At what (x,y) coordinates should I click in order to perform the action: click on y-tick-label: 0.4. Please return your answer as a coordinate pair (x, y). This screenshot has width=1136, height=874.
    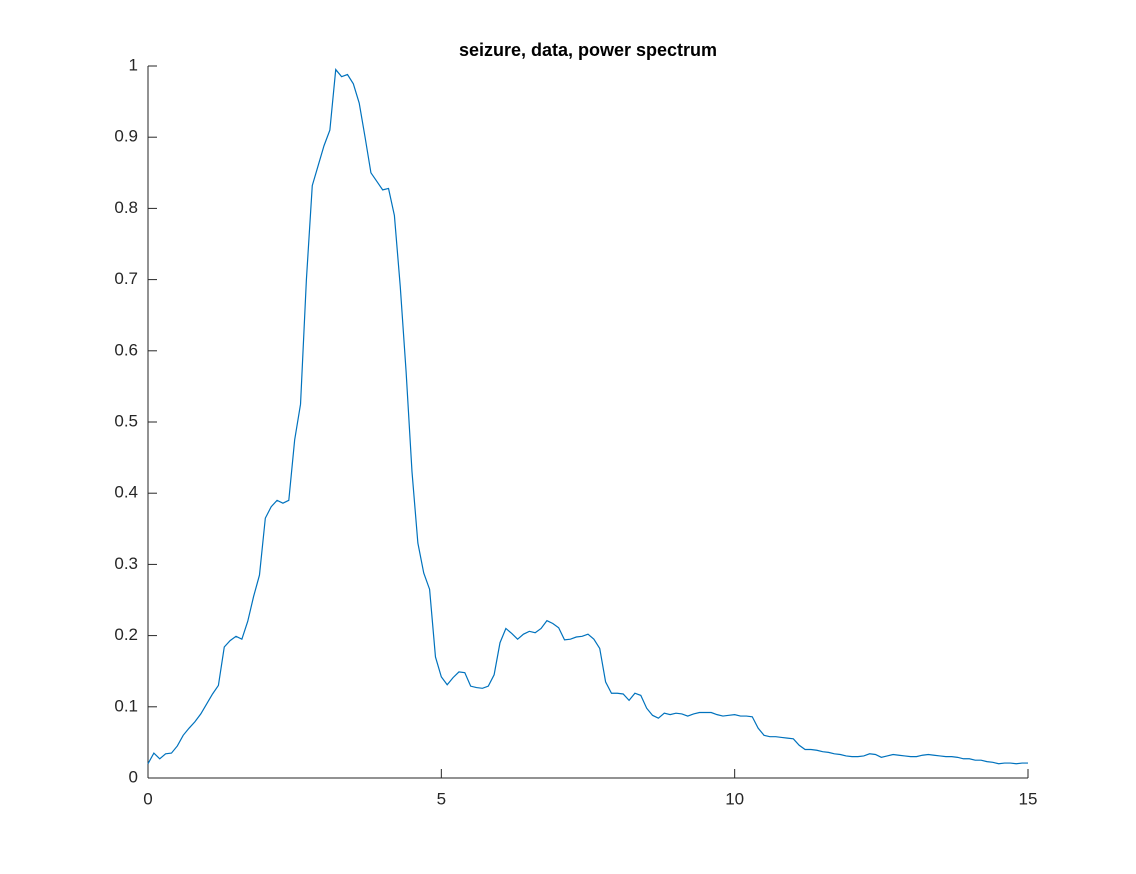
    Looking at the image, I should click on (126, 492).